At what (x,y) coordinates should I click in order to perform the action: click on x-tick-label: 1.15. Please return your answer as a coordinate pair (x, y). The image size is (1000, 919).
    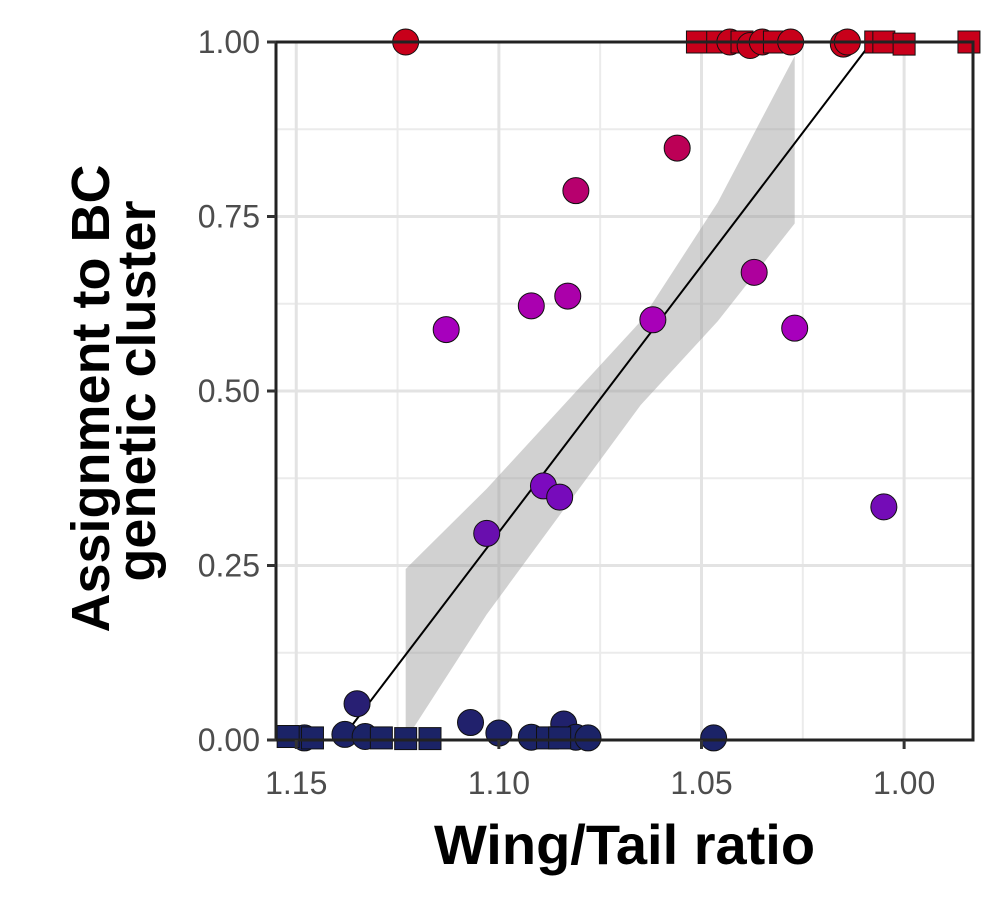
    Looking at the image, I should click on (296, 783).